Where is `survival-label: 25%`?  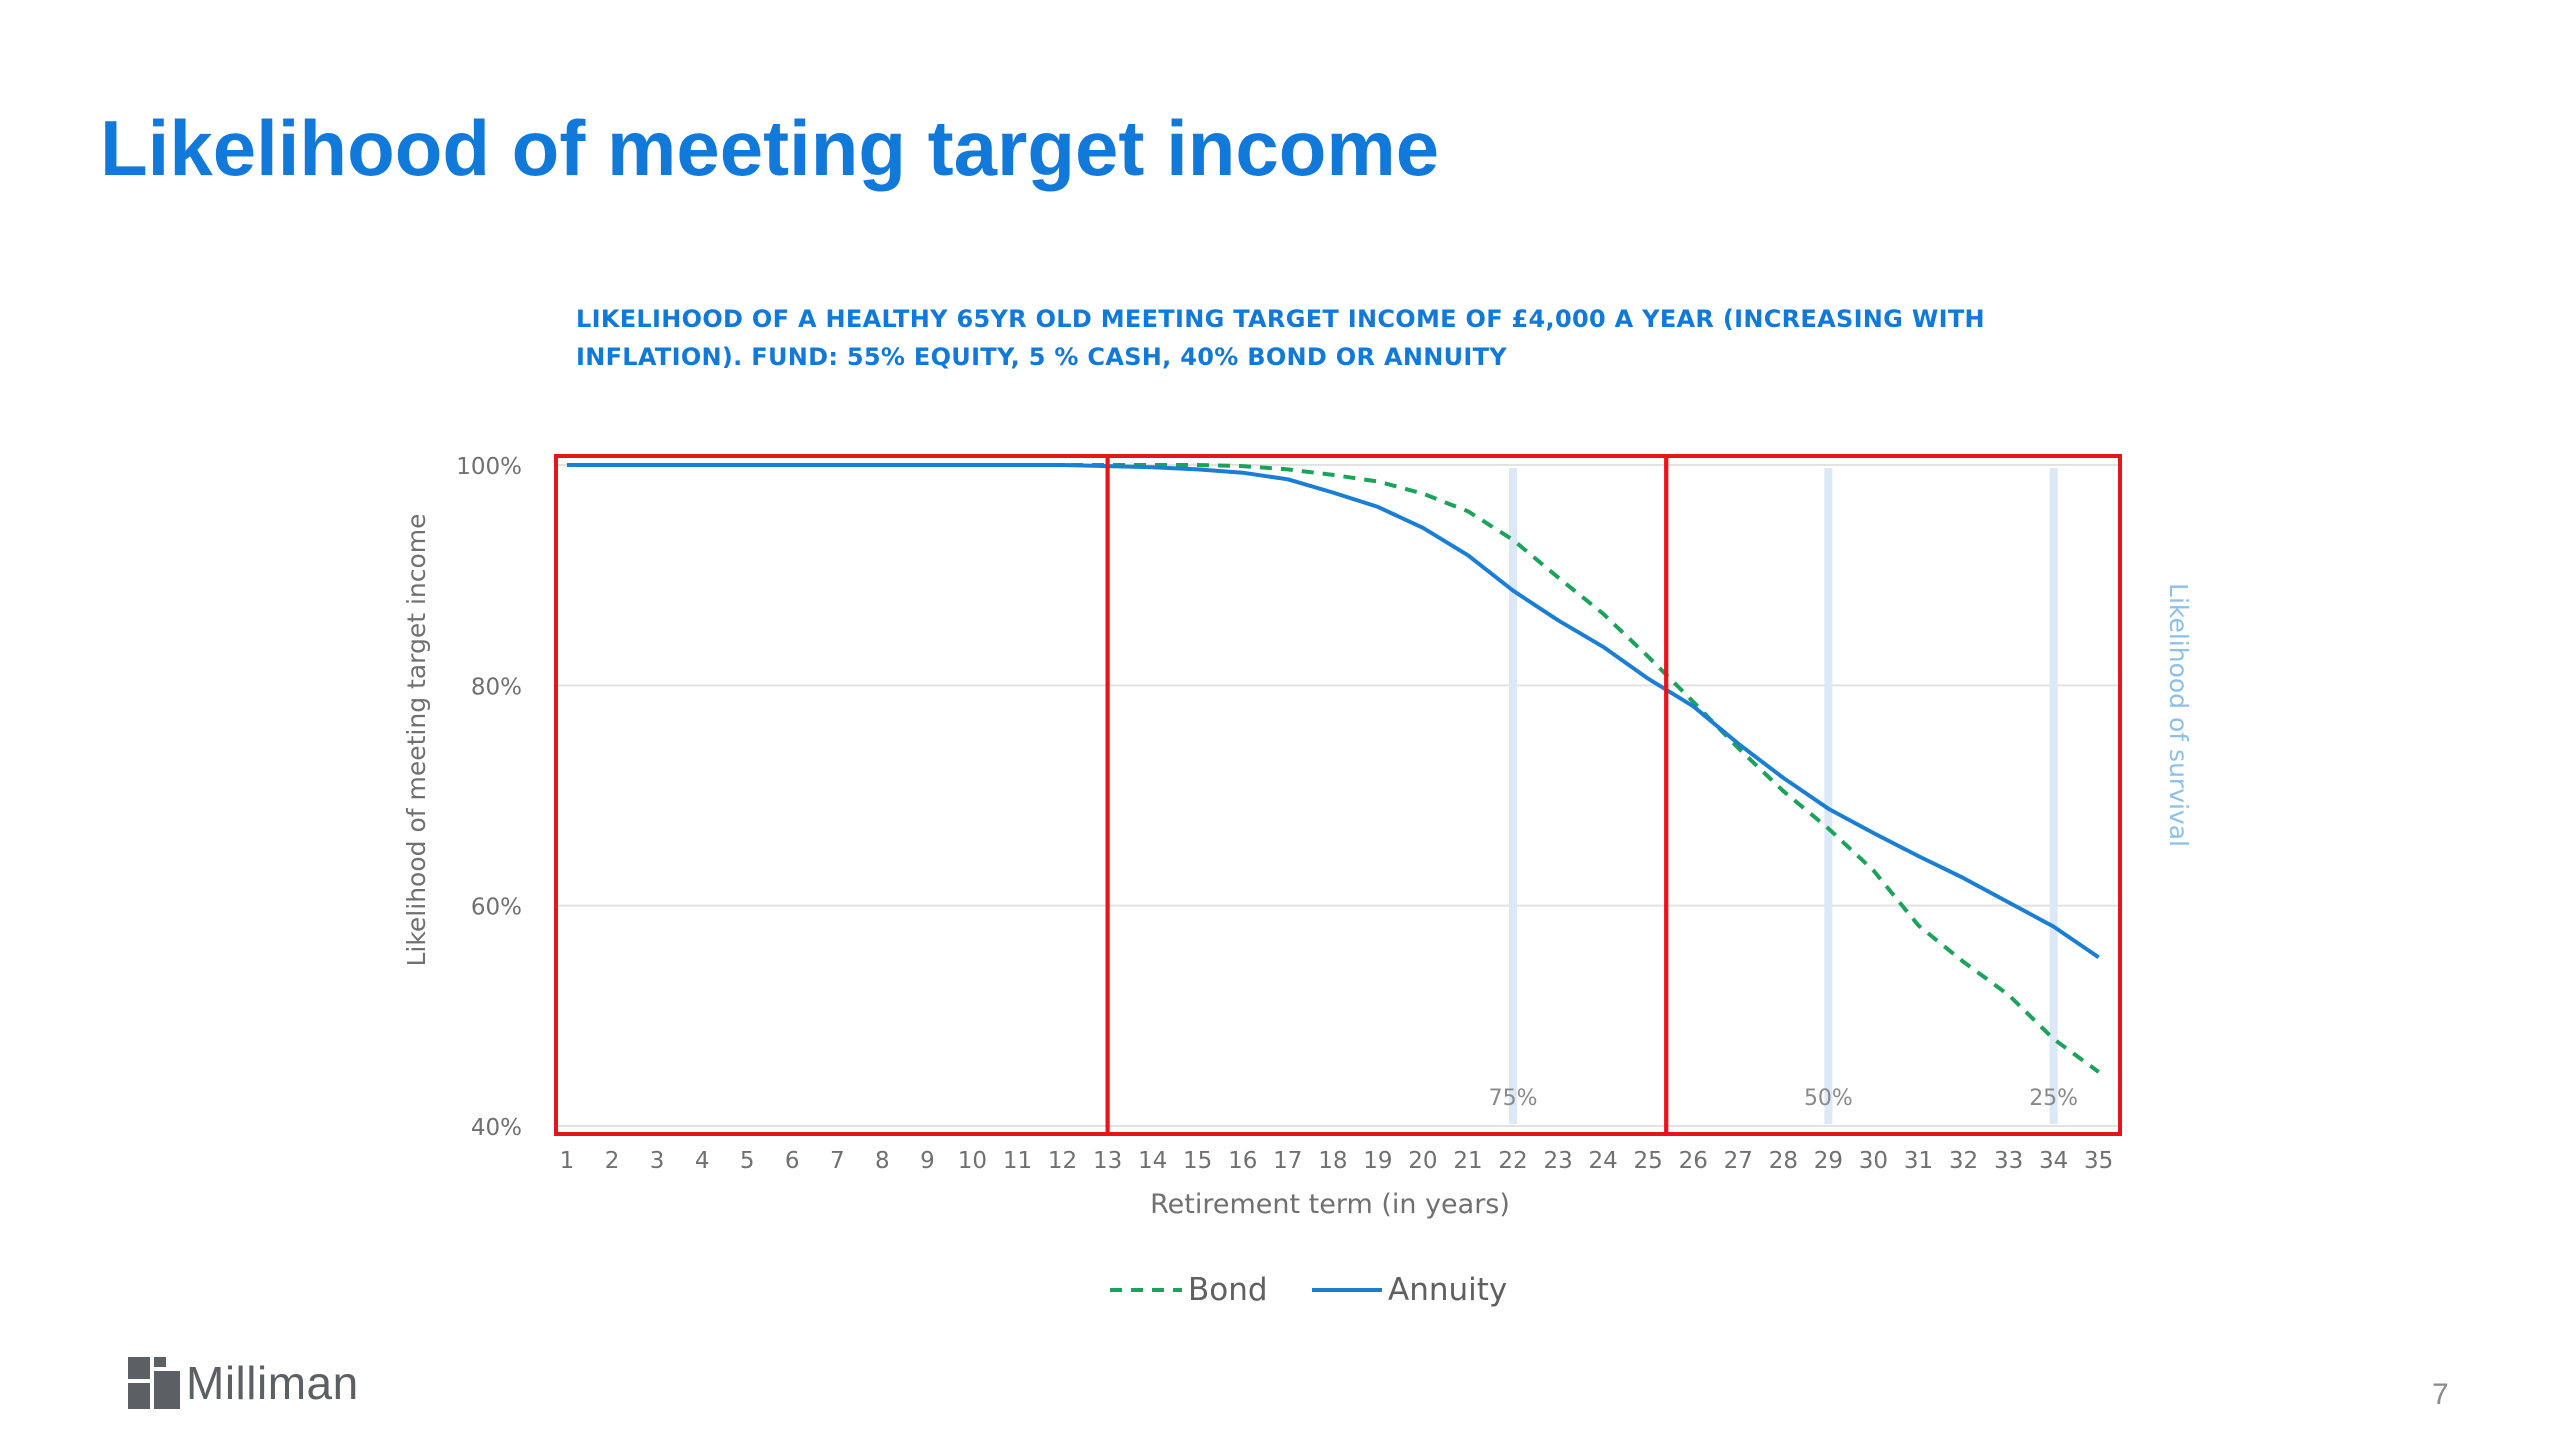
survival-label: 25% is located at coordinates (2053, 1098).